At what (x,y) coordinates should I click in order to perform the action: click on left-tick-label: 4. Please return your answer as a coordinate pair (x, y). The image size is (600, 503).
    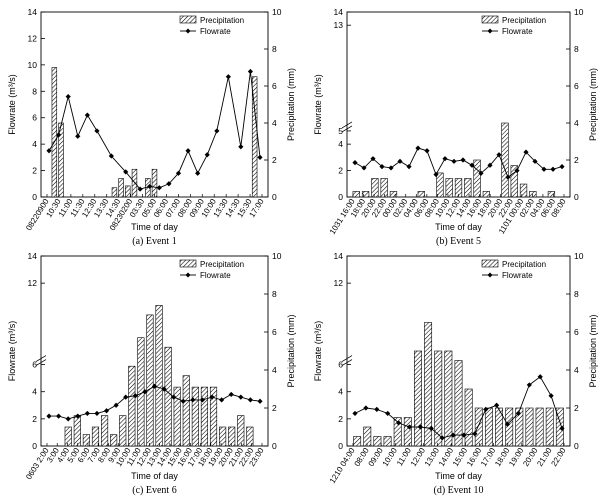
    Looking at the image, I should click on (34, 392).